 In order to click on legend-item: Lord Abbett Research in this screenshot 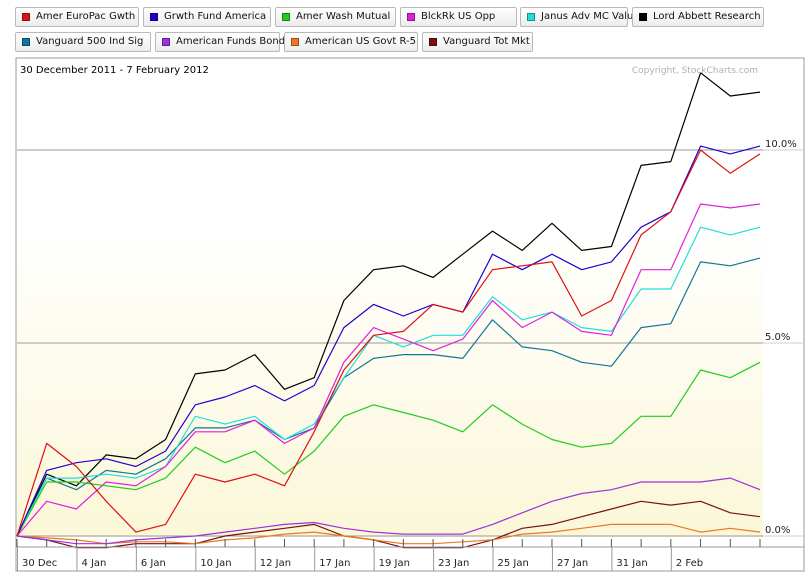, I will do `click(698, 17)`.